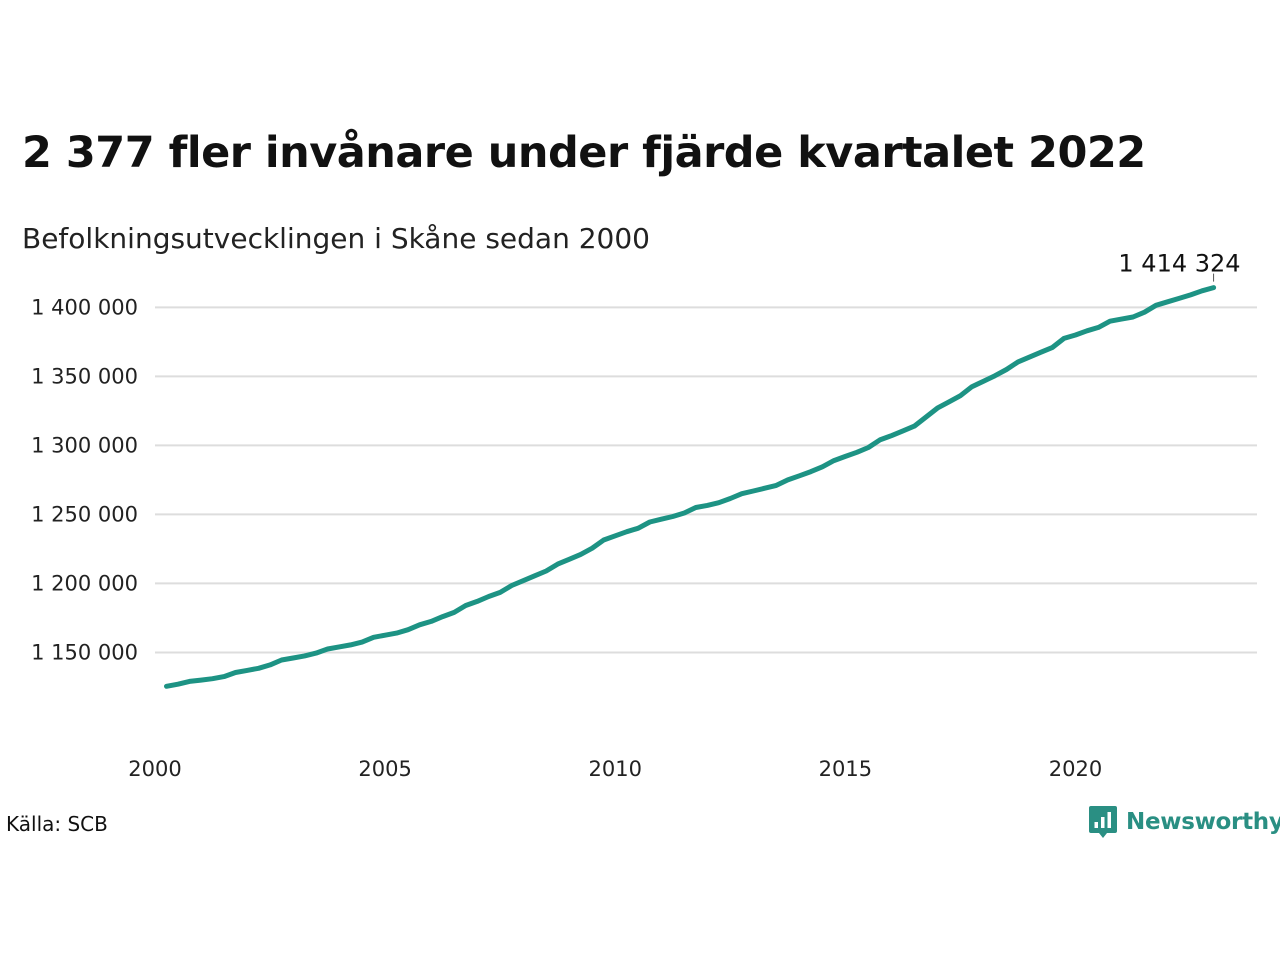 This screenshot has width=1280, height=960. What do you see at coordinates (384, 769) in the screenshot?
I see `x-tick-label: 2005` at bounding box center [384, 769].